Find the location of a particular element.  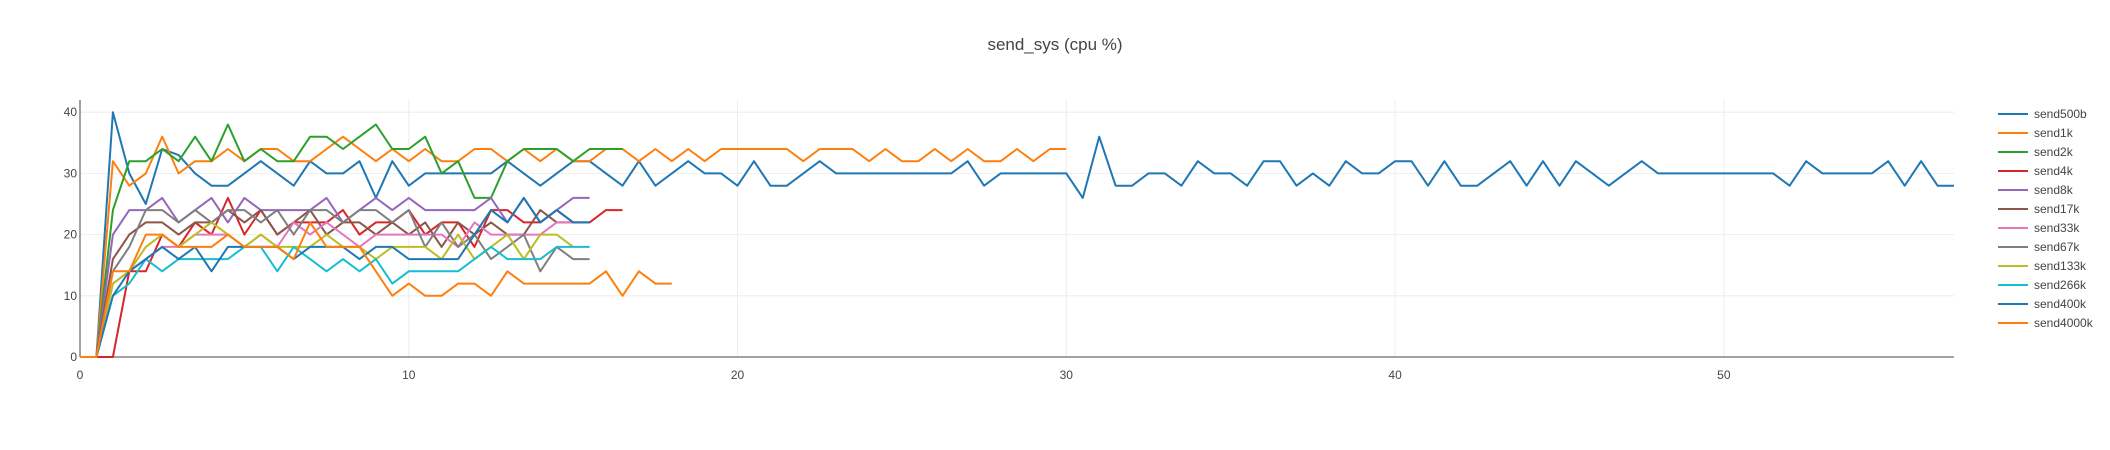

legend-item-send133k: send133k is located at coordinates (2042, 266).